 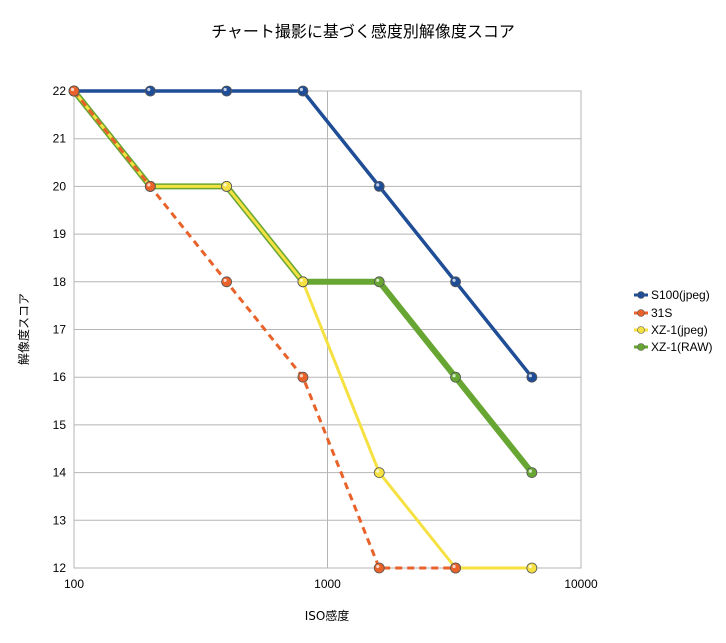 I want to click on y-tick-label: 19, so click(x=60, y=234).